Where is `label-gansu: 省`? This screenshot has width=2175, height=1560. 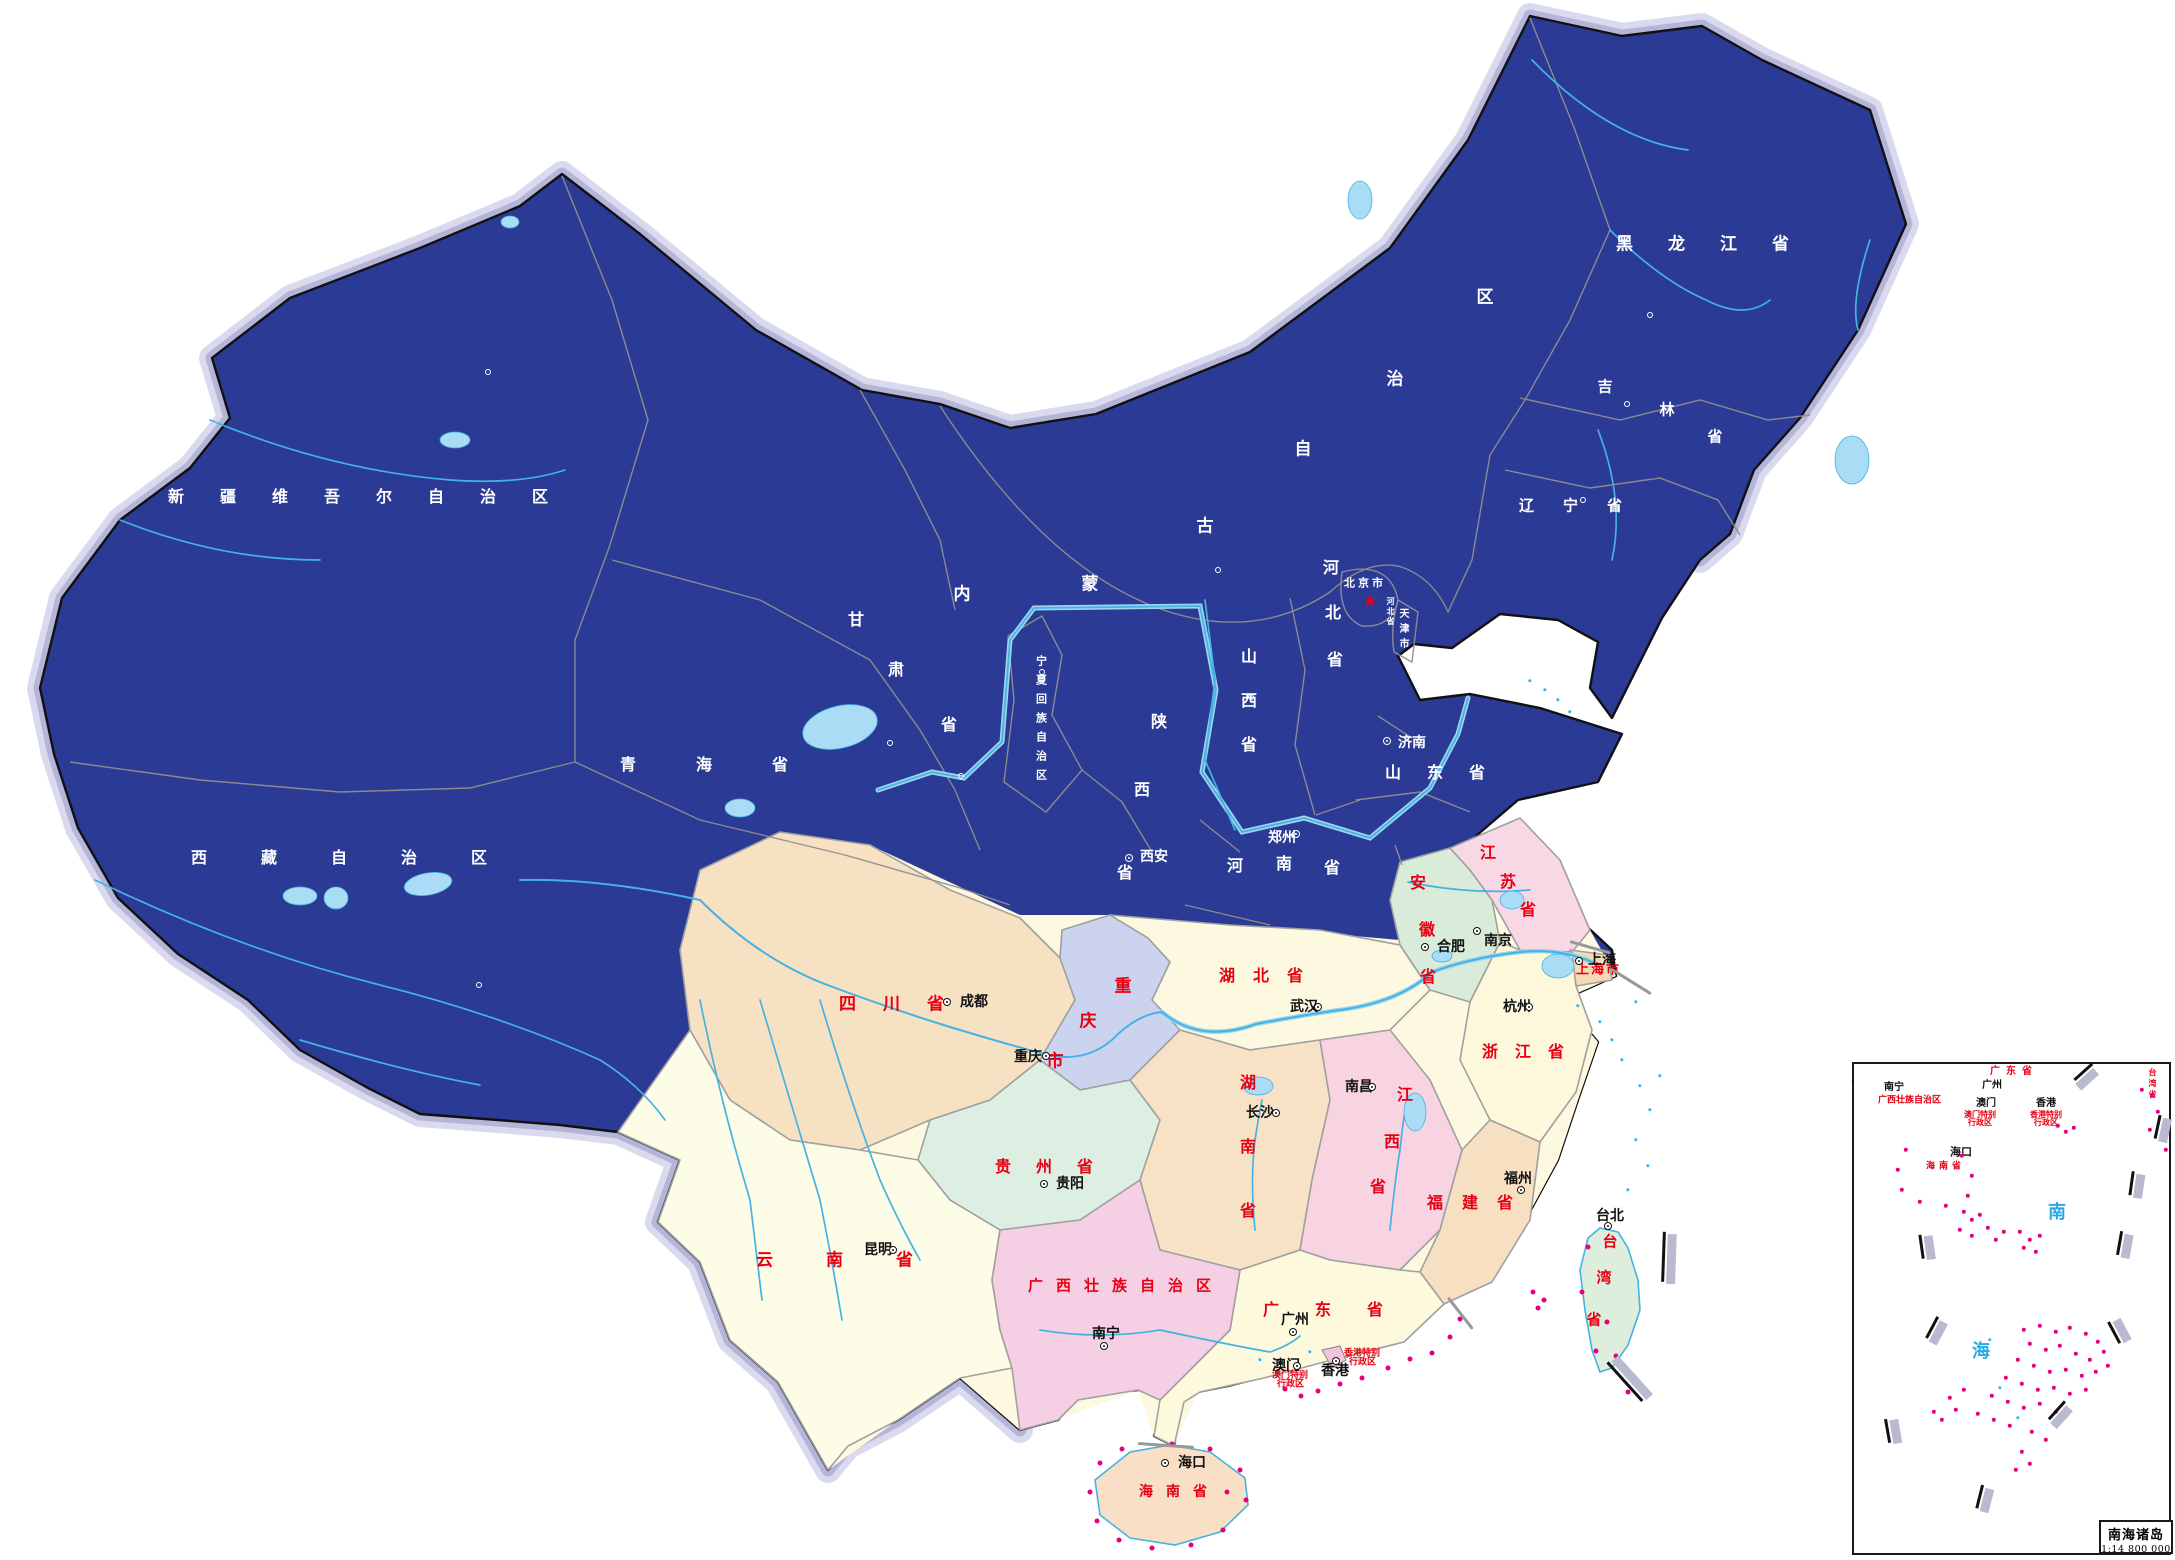
label-gansu: 省 is located at coordinates (949, 724).